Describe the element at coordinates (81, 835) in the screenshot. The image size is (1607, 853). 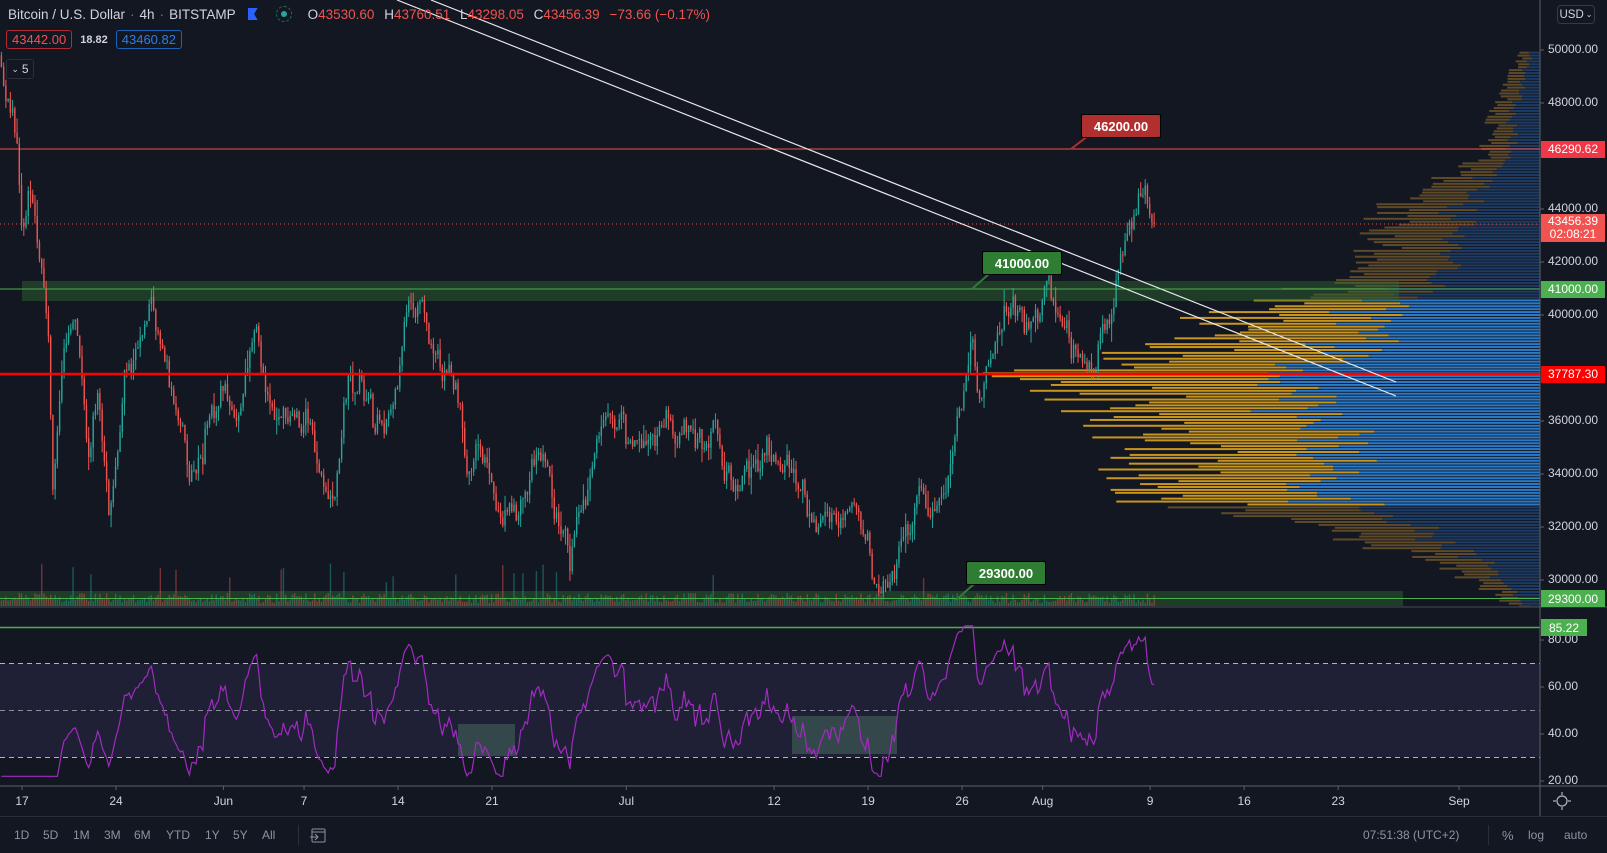
I see `range-1m: 1M` at that location.